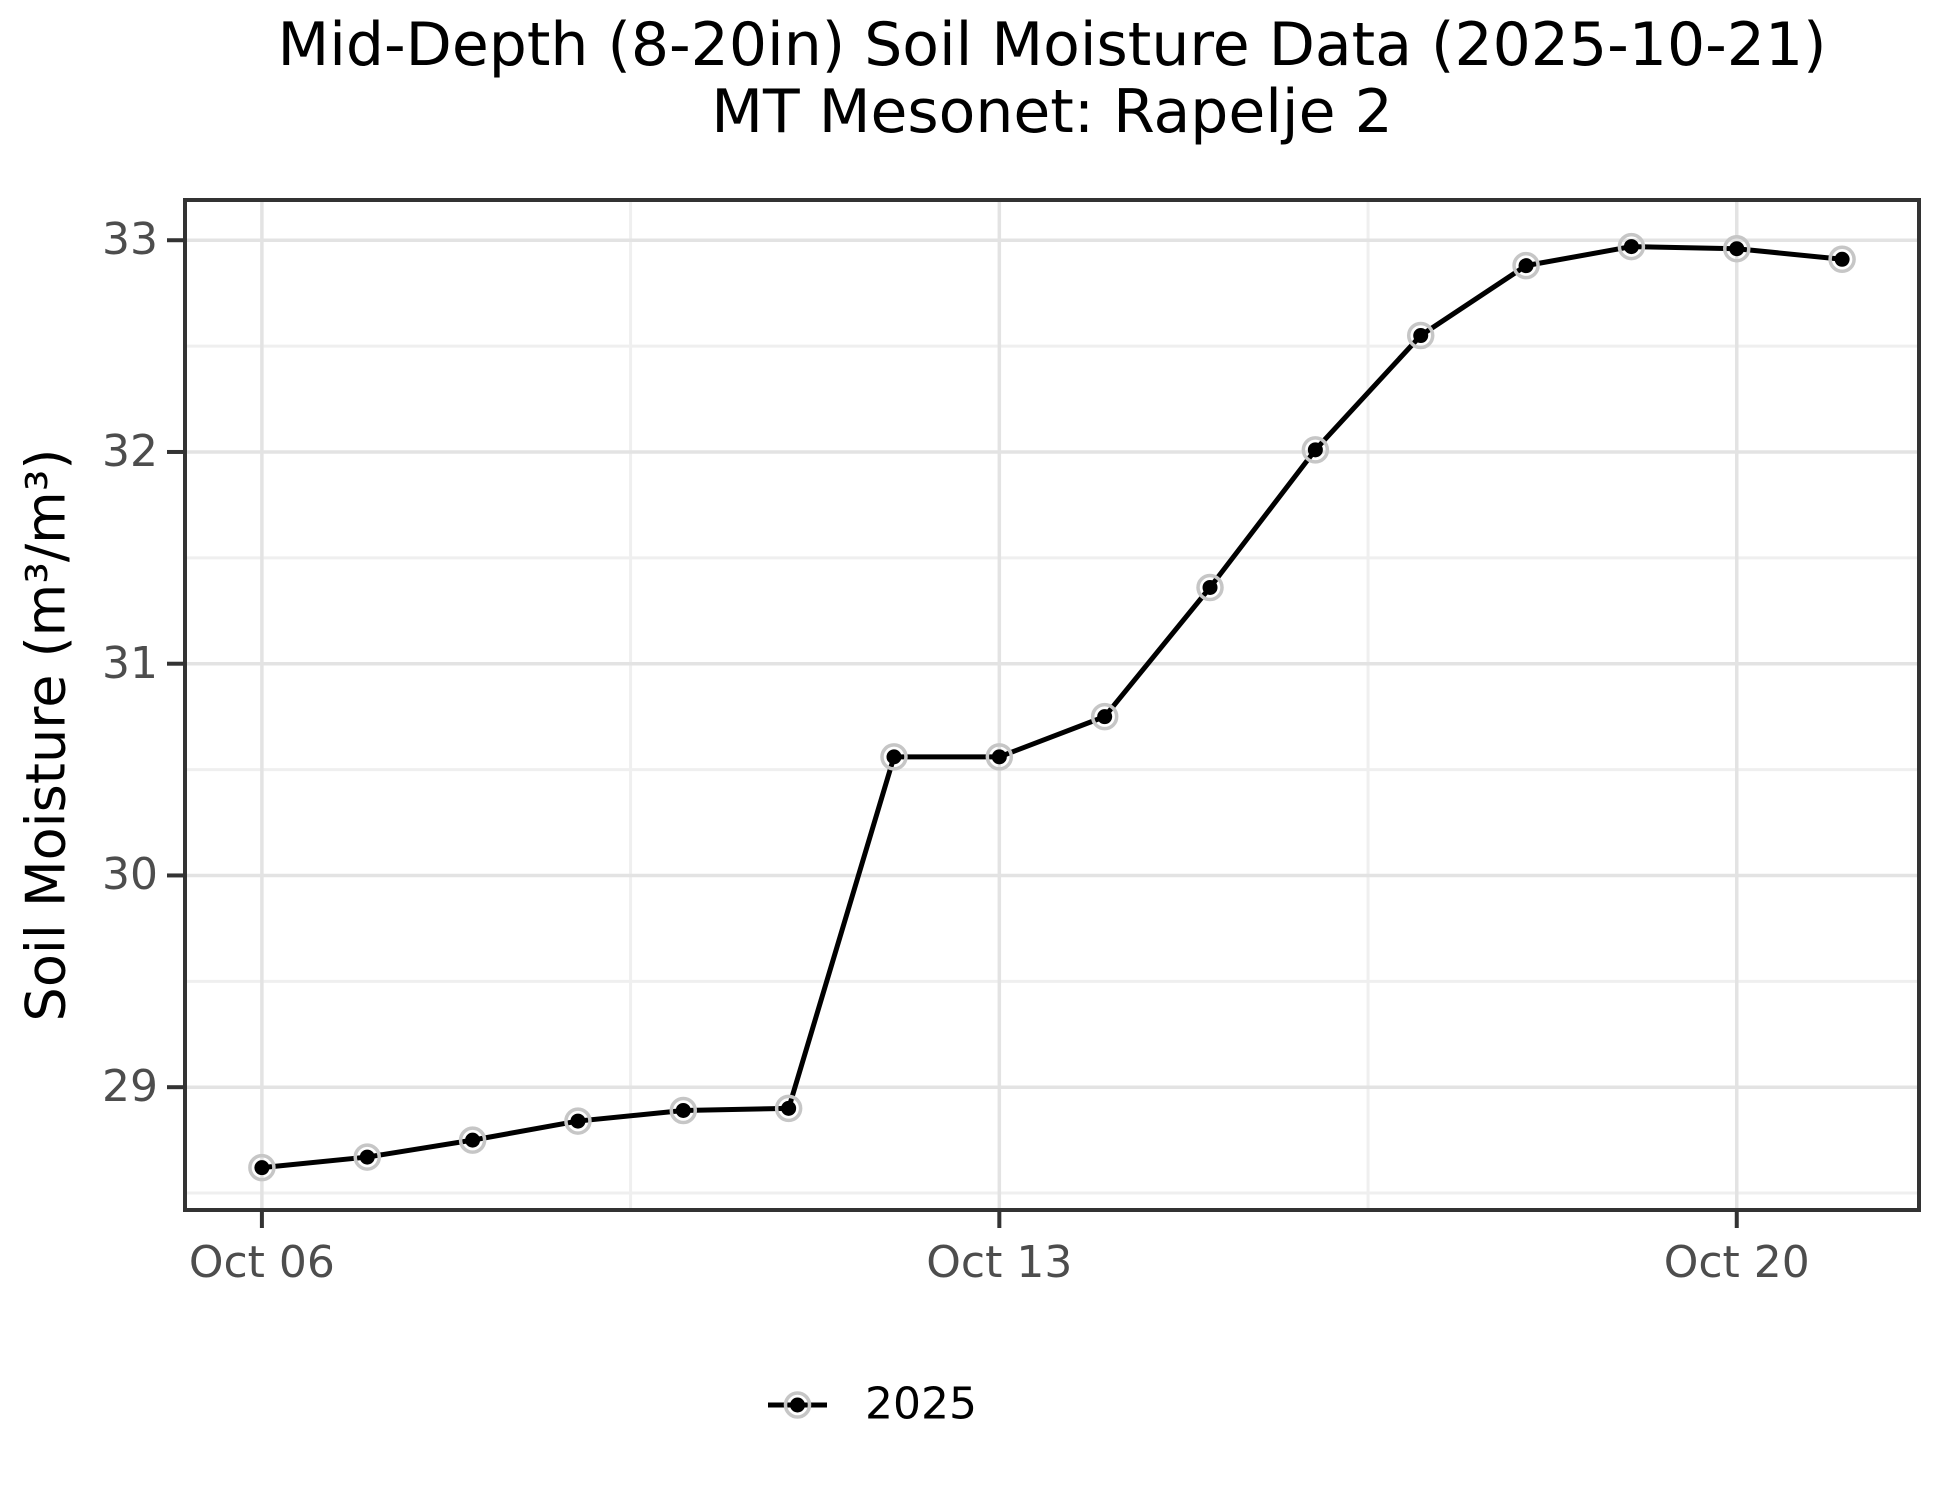 The width and height of the screenshot is (1950, 1500). I want to click on data-point-3-halo, so click(578, 1121).